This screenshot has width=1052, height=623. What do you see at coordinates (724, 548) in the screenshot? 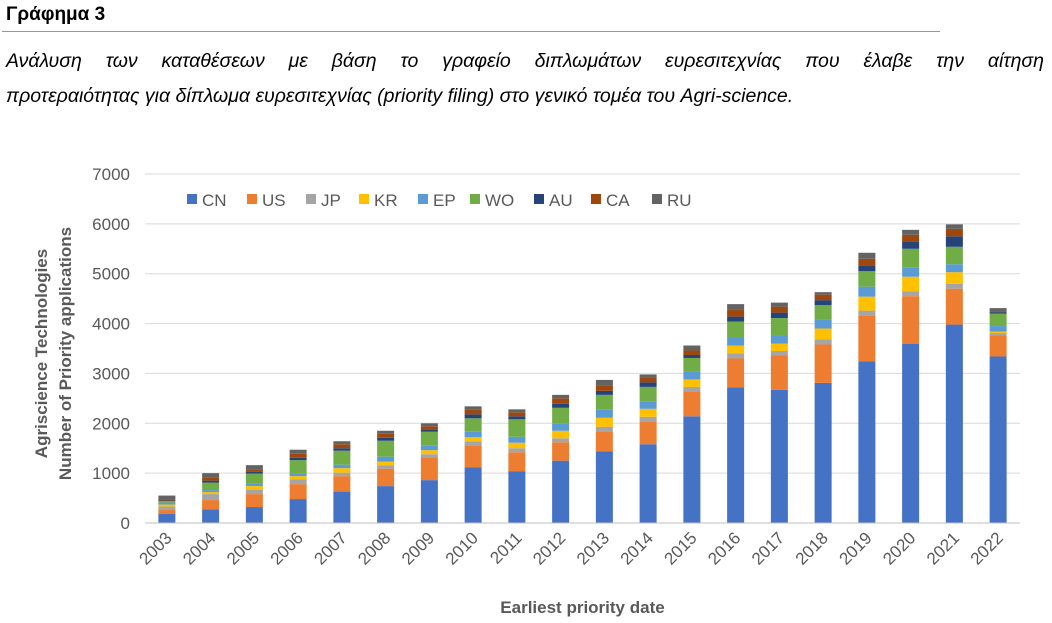
I see `x-tick-label: 2016` at bounding box center [724, 548].